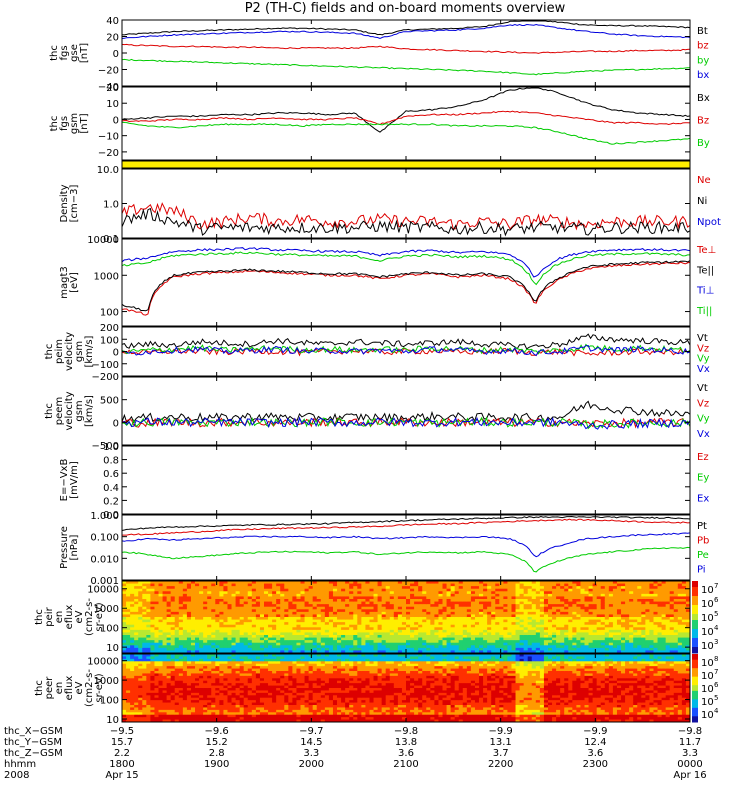  I want to click on series-line-by, so click(406, 133).